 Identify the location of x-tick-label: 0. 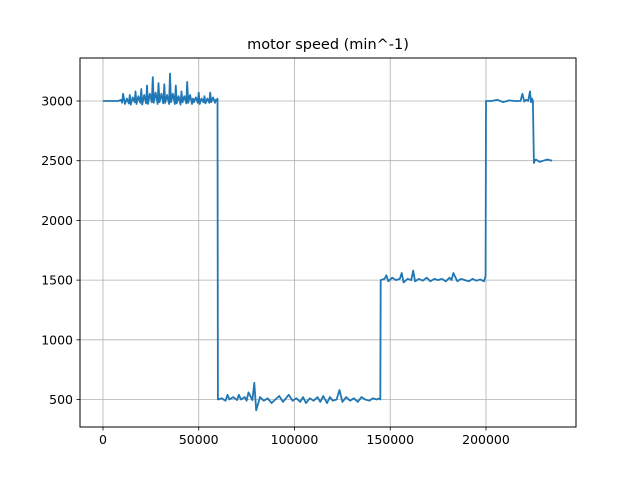
(103, 439).